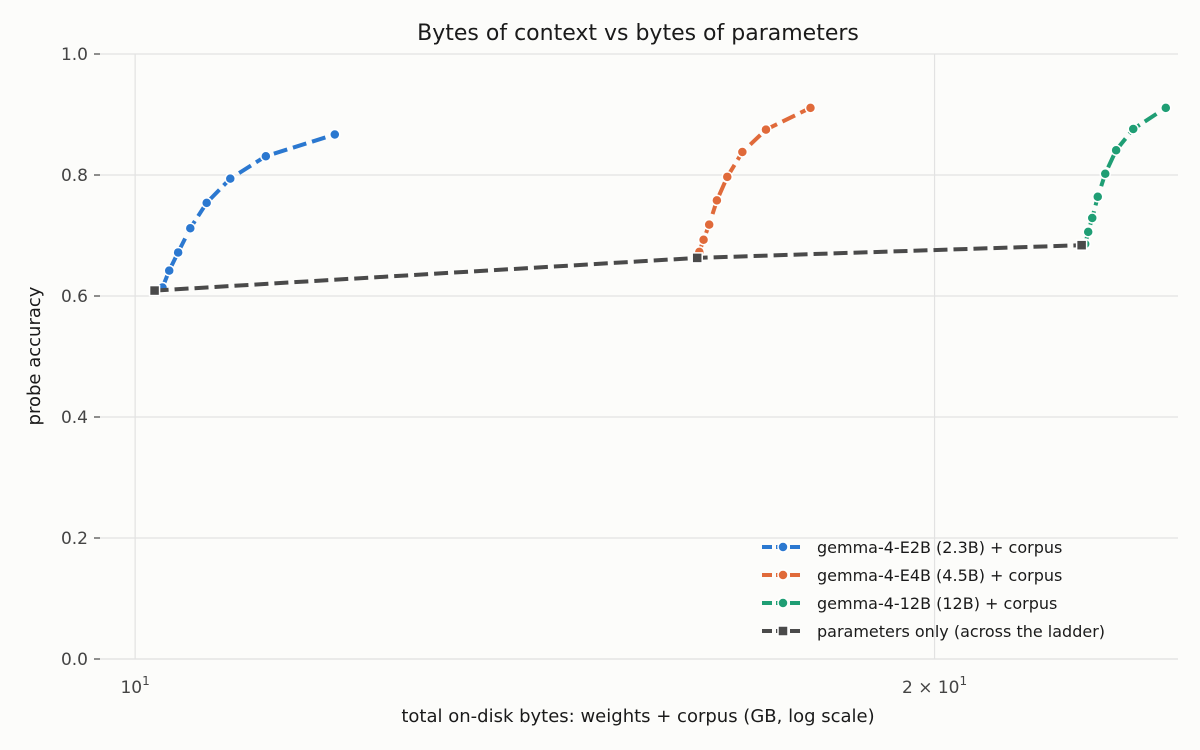  I want to click on chart-title: Bytes of context vs bytes of parameters, so click(638, 33).